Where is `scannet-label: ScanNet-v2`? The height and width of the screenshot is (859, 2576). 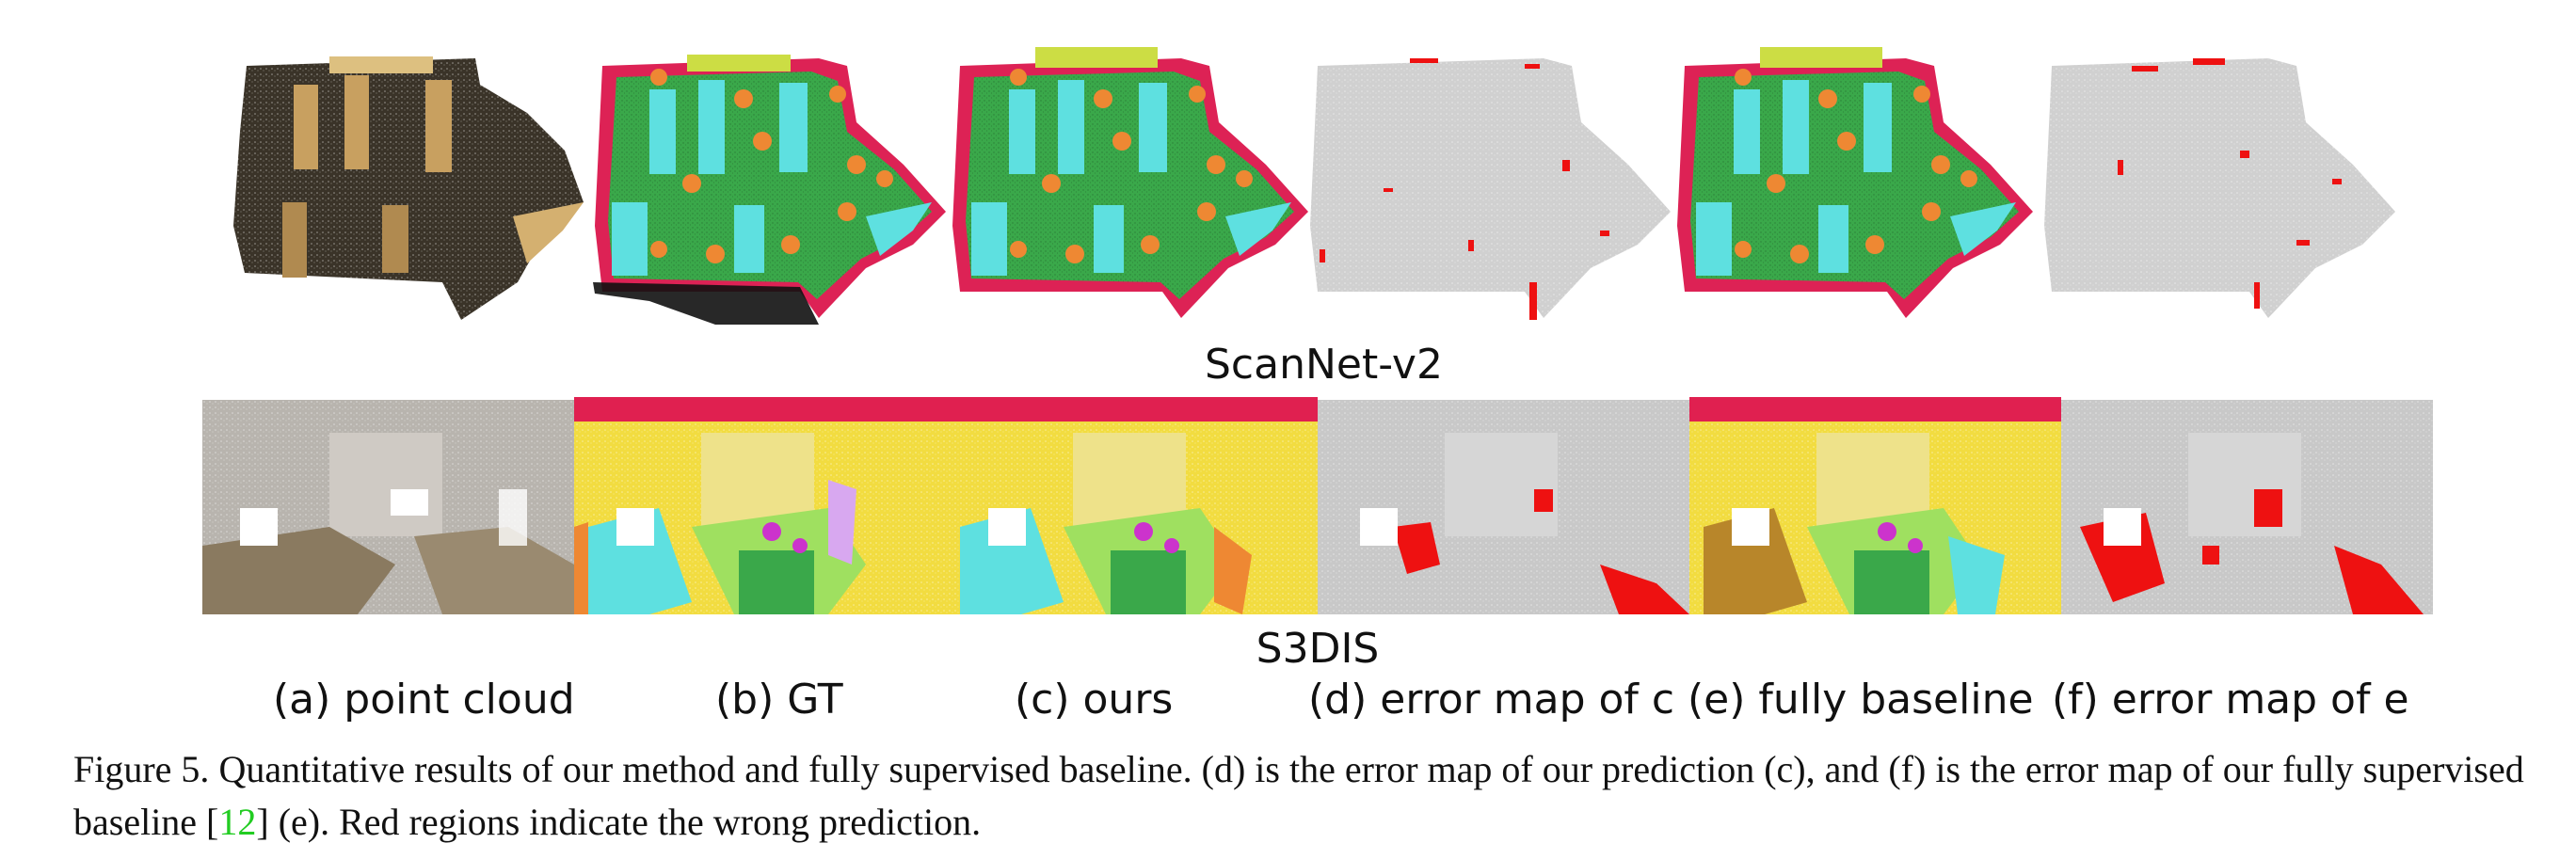 scannet-label: ScanNet-v2 is located at coordinates (1324, 365).